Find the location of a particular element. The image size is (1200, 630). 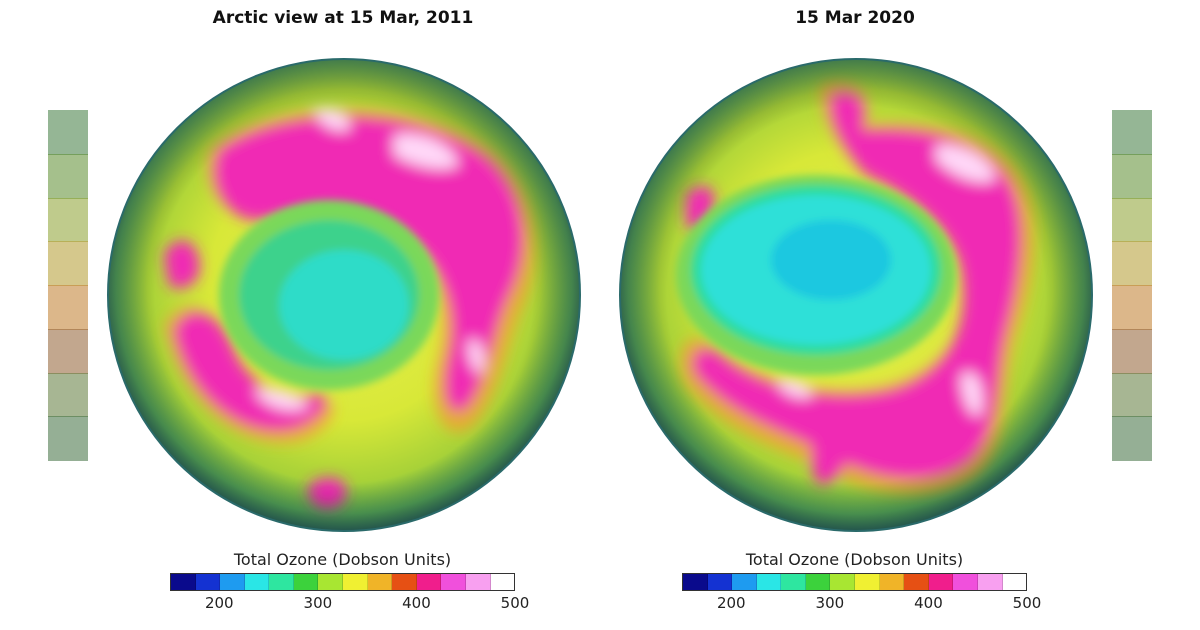

colorbar-ticks-2011: 200 300 400 500 is located at coordinates (349, 606).